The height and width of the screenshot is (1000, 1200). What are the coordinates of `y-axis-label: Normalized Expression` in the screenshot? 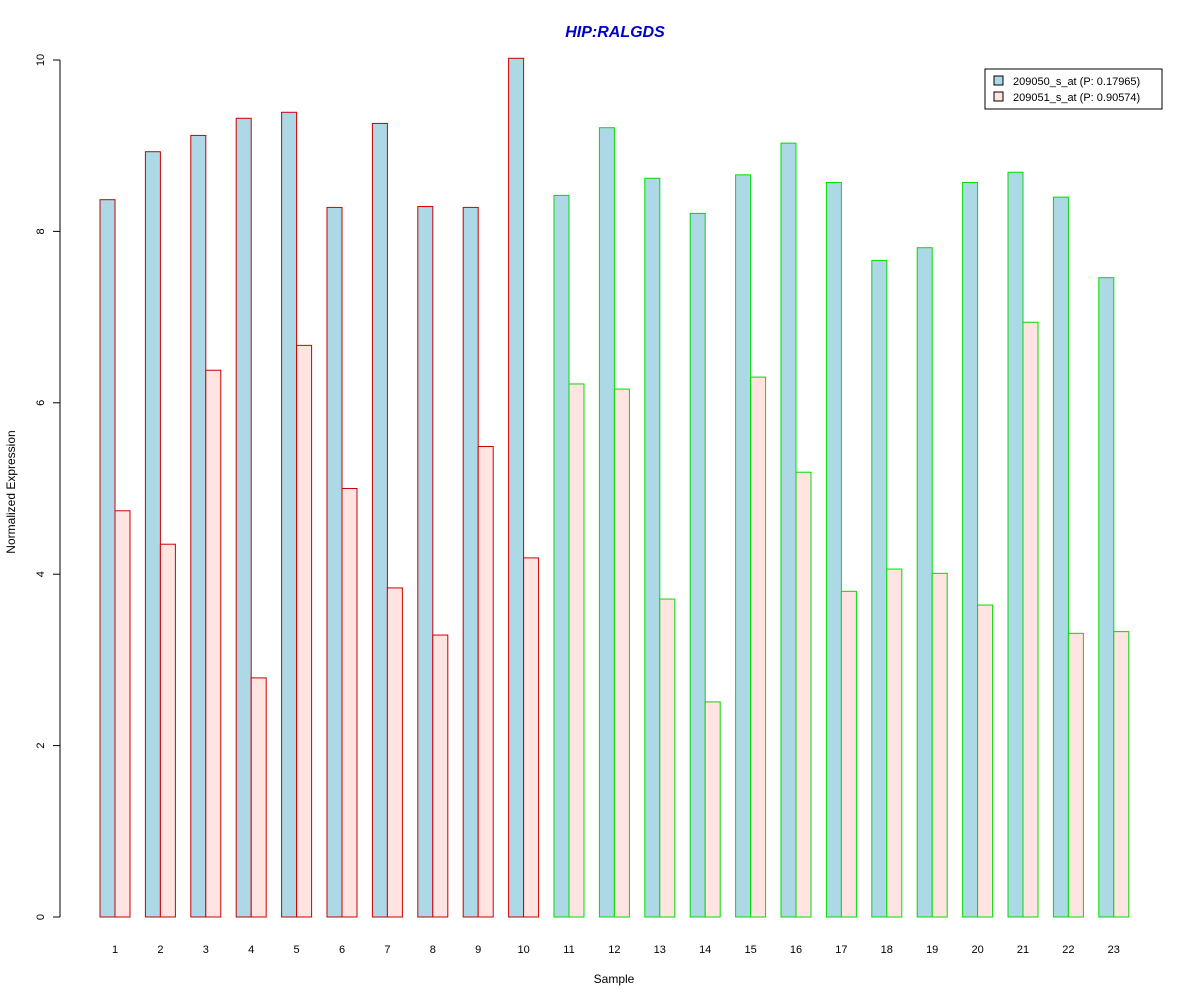 It's located at (11, 491).